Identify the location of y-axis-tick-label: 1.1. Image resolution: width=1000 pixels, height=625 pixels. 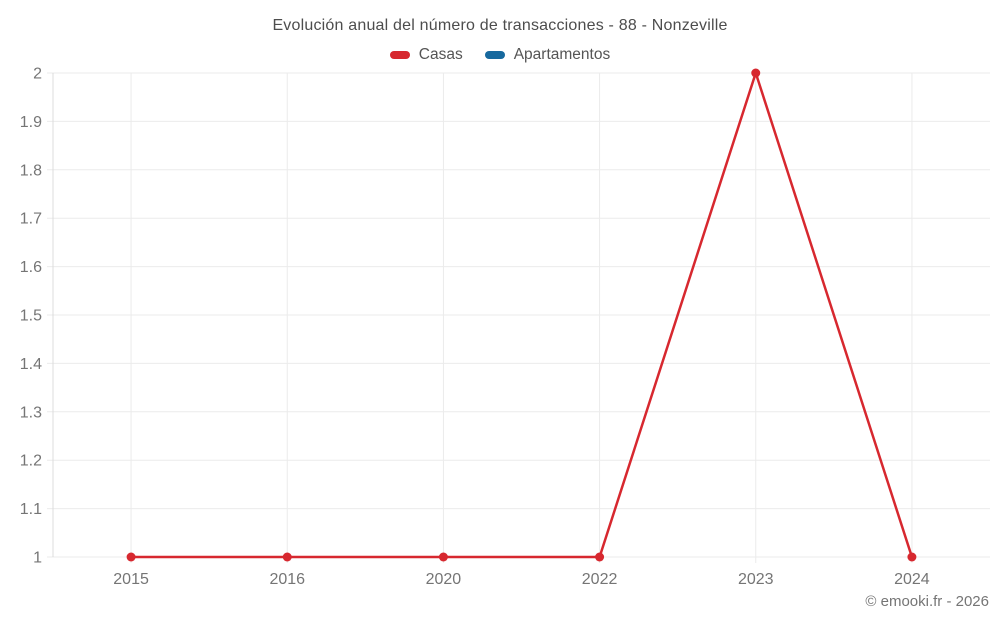
(31, 509).